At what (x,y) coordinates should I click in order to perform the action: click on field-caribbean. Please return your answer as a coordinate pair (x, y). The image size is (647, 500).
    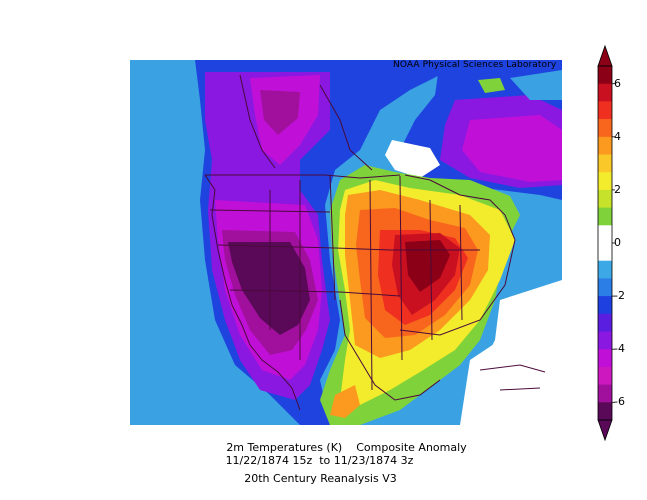
    Looking at the image, I should click on (511, 382).